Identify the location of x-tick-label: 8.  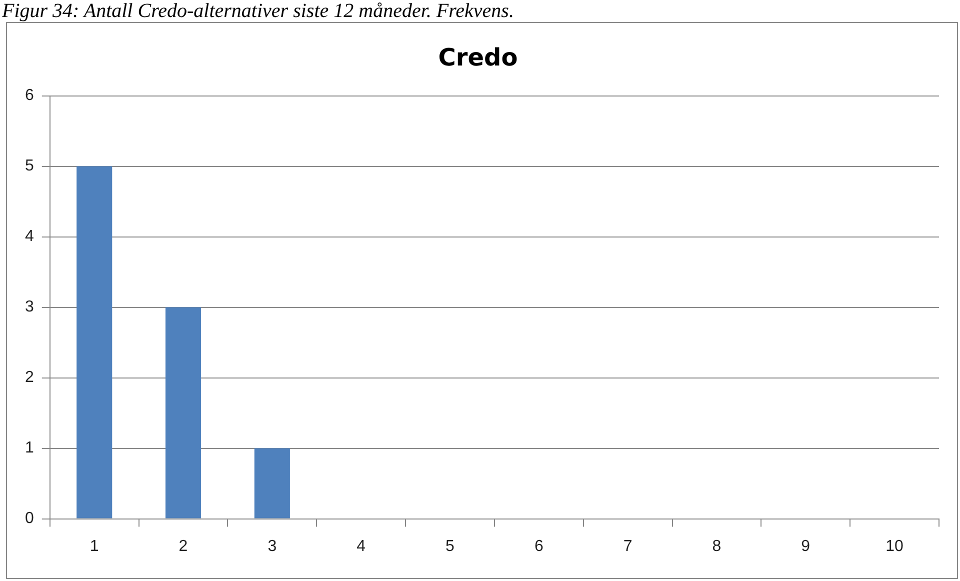
(717, 546).